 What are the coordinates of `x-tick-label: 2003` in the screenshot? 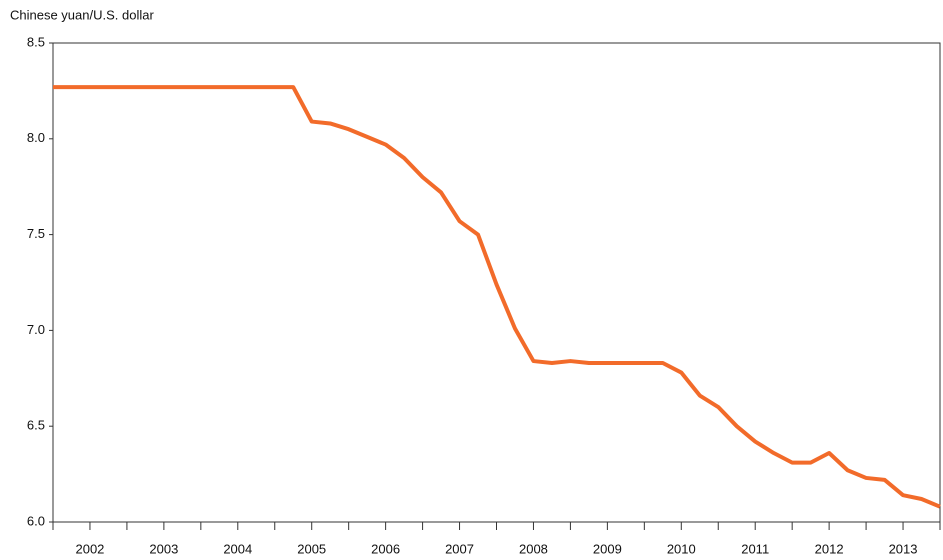 It's located at (163, 548).